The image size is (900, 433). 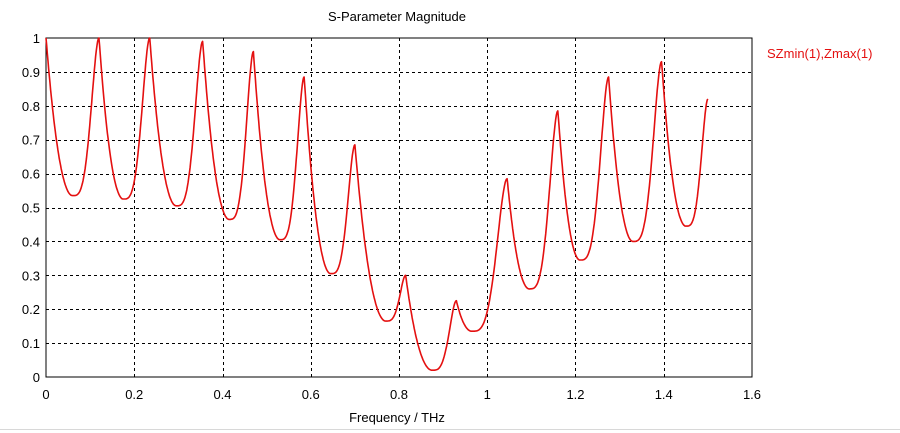 What do you see at coordinates (31, 309) in the screenshot?
I see `y-tick-label: 0.2` at bounding box center [31, 309].